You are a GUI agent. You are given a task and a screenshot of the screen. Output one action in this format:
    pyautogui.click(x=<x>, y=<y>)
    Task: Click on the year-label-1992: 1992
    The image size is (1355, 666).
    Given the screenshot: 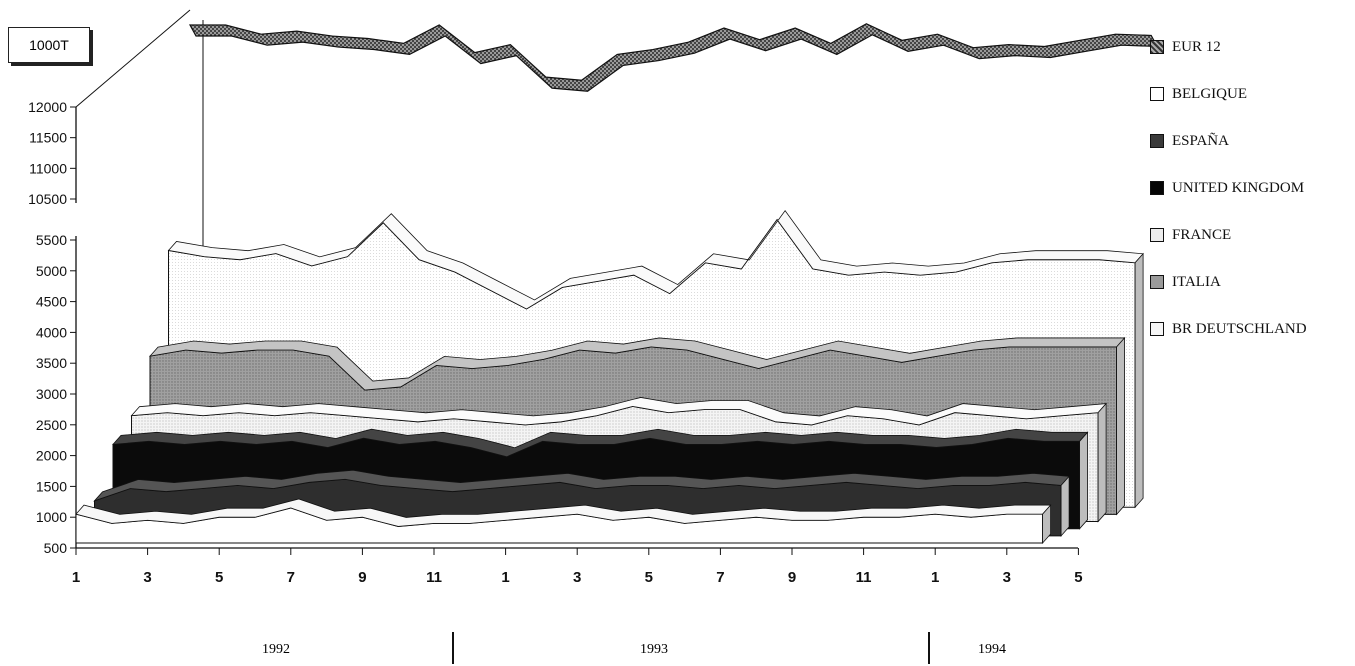 What is the action you would take?
    pyautogui.click(x=276, y=649)
    